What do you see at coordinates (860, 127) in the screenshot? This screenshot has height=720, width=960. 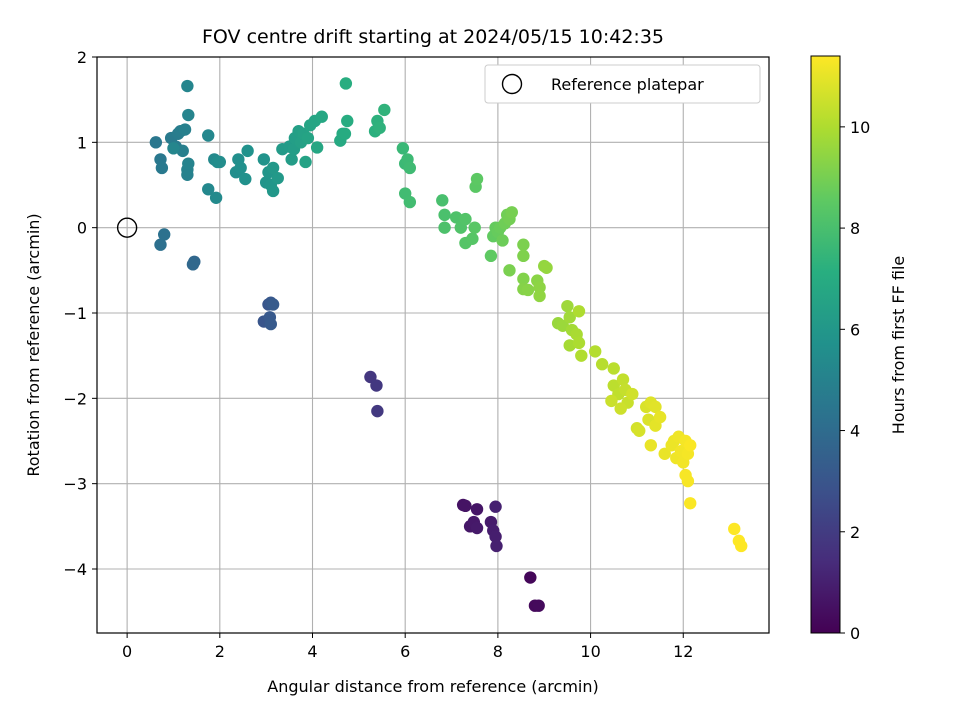 I see `colorbar-tick-label: 10` at bounding box center [860, 127].